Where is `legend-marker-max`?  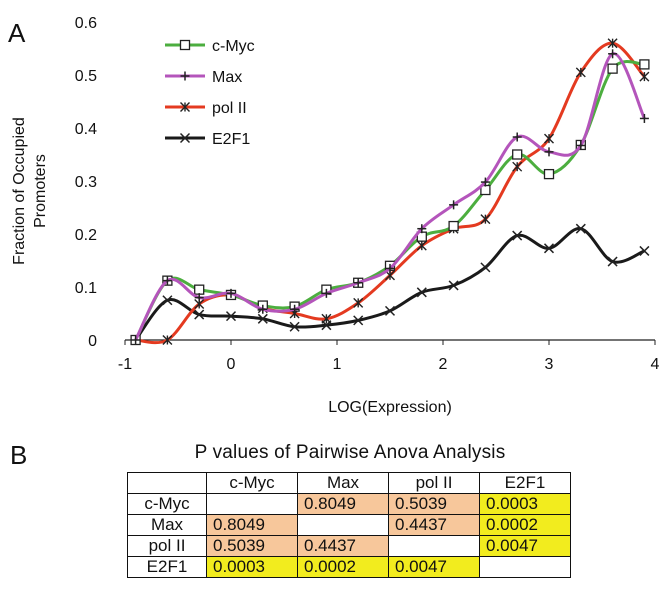
legend-marker-max is located at coordinates (185, 76).